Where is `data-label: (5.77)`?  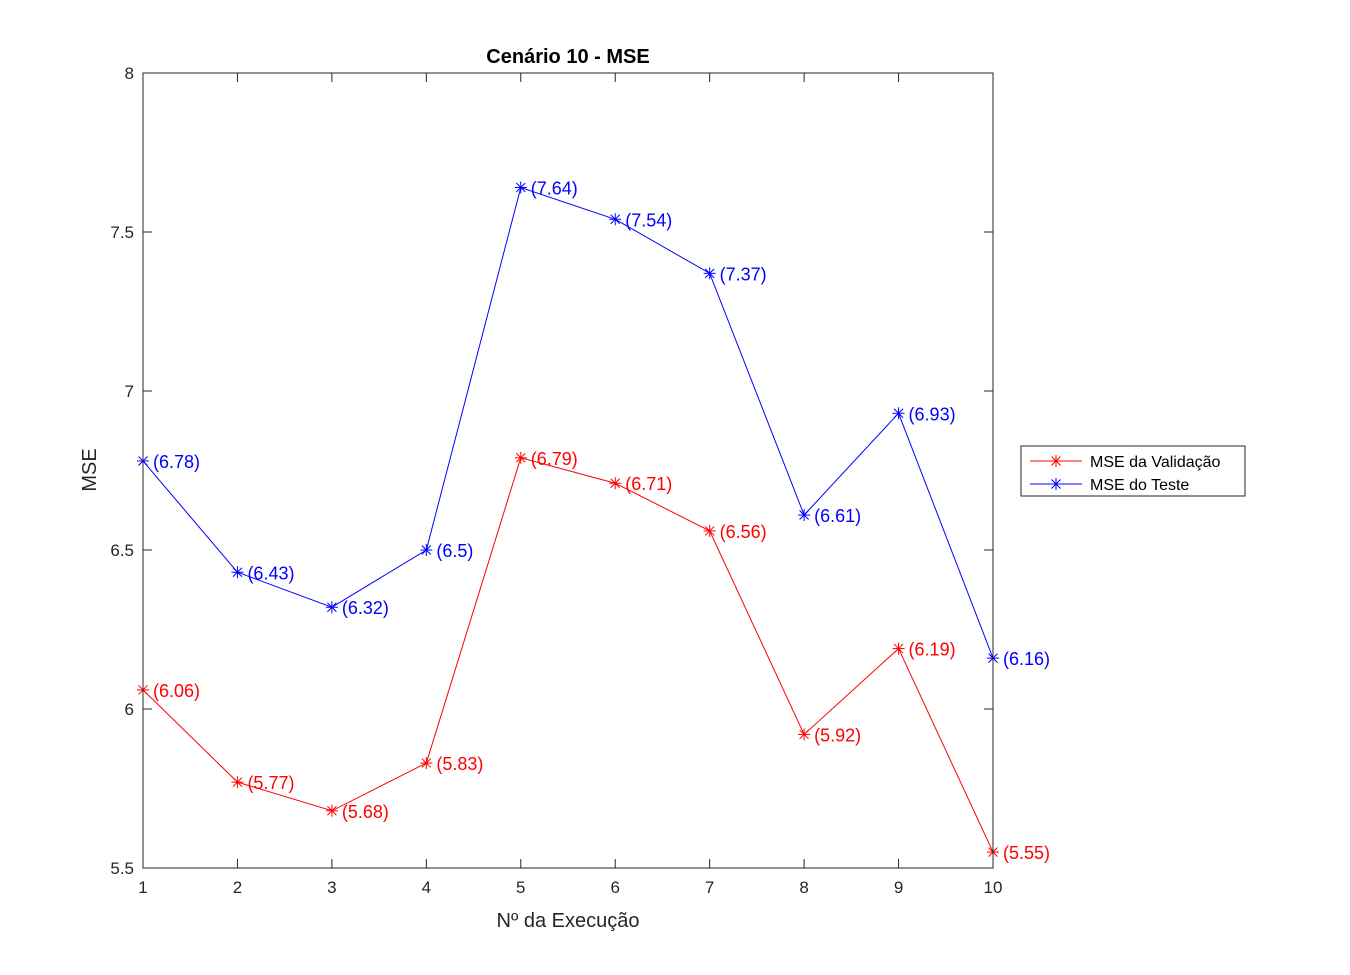
data-label: (5.77) is located at coordinates (270, 783).